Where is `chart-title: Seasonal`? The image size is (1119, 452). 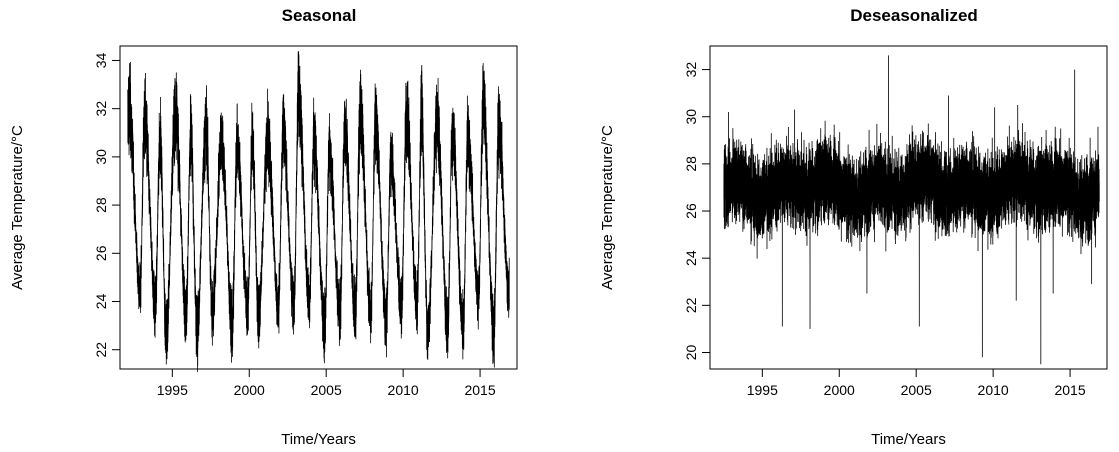
chart-title: Seasonal is located at coordinates (319, 15).